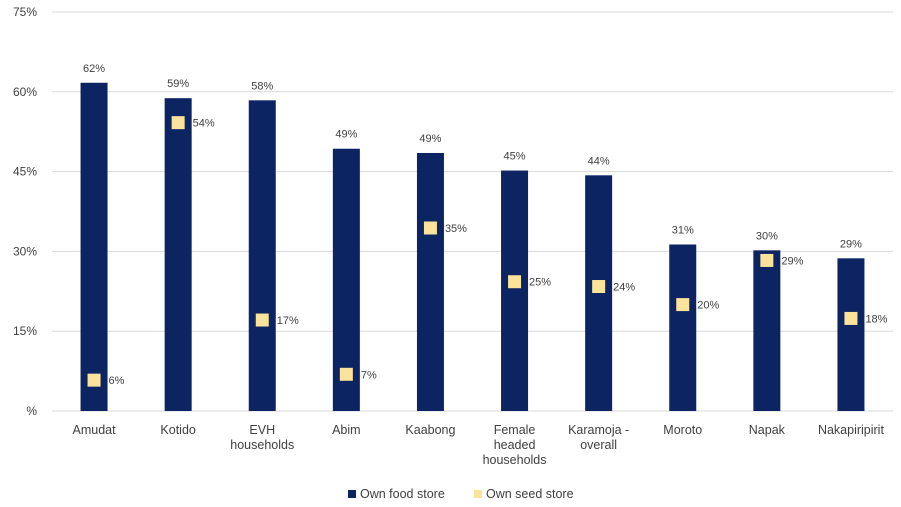  I want to click on marker-data-label: 18%, so click(876, 319).